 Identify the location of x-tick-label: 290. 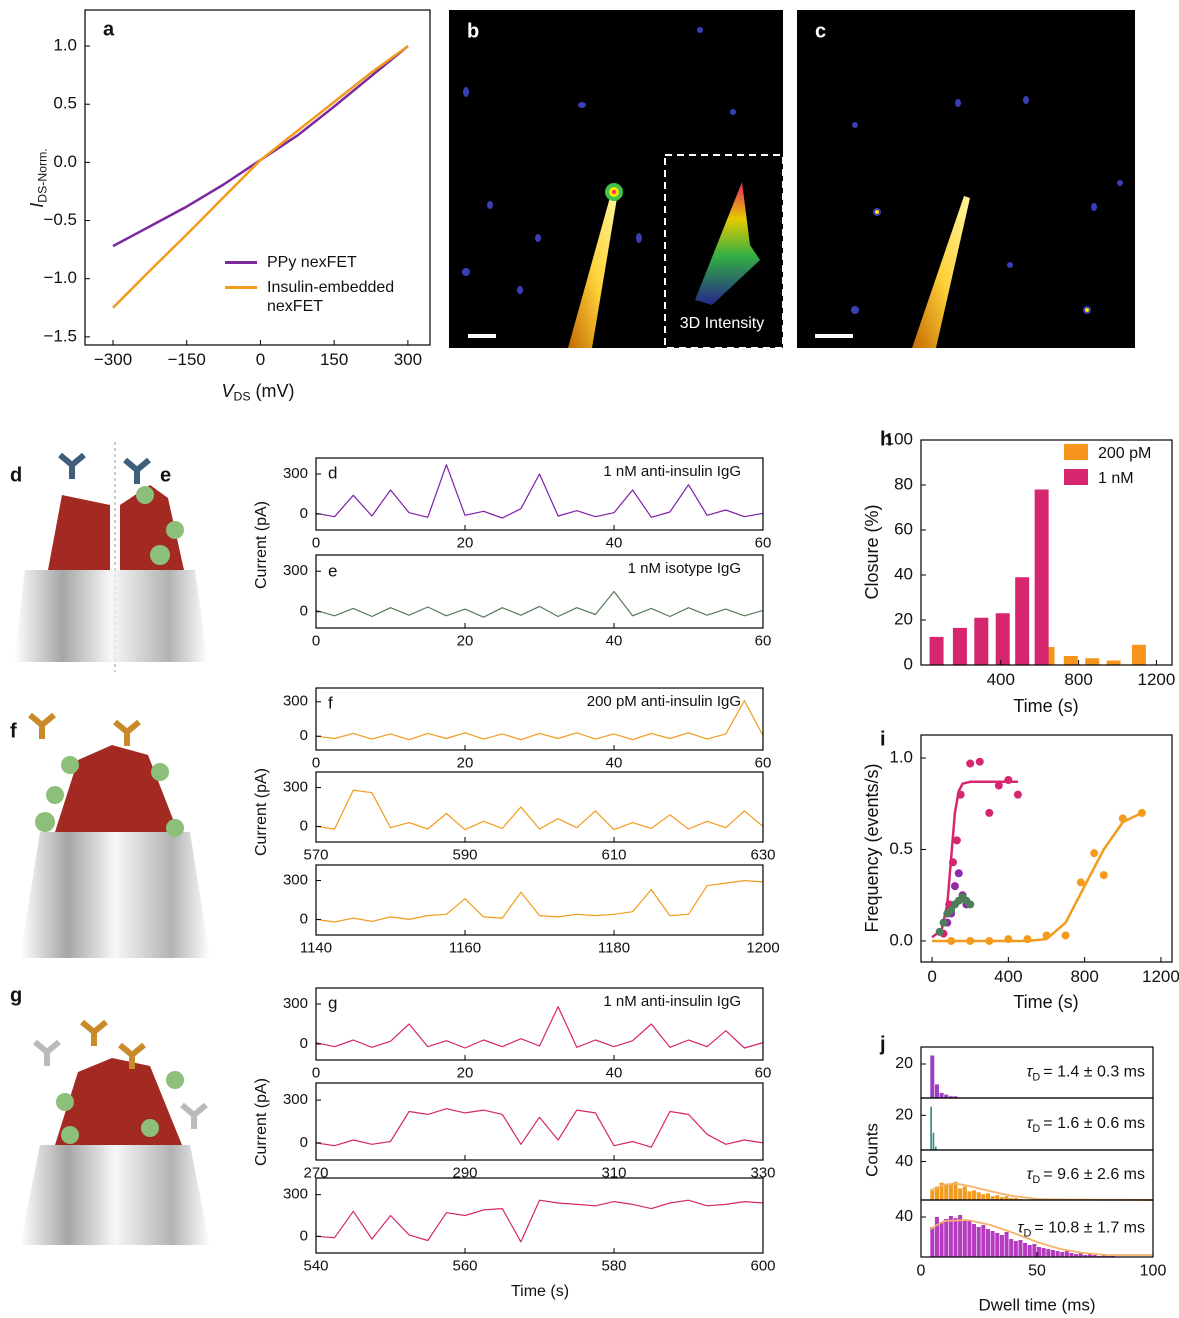
(464, 1172).